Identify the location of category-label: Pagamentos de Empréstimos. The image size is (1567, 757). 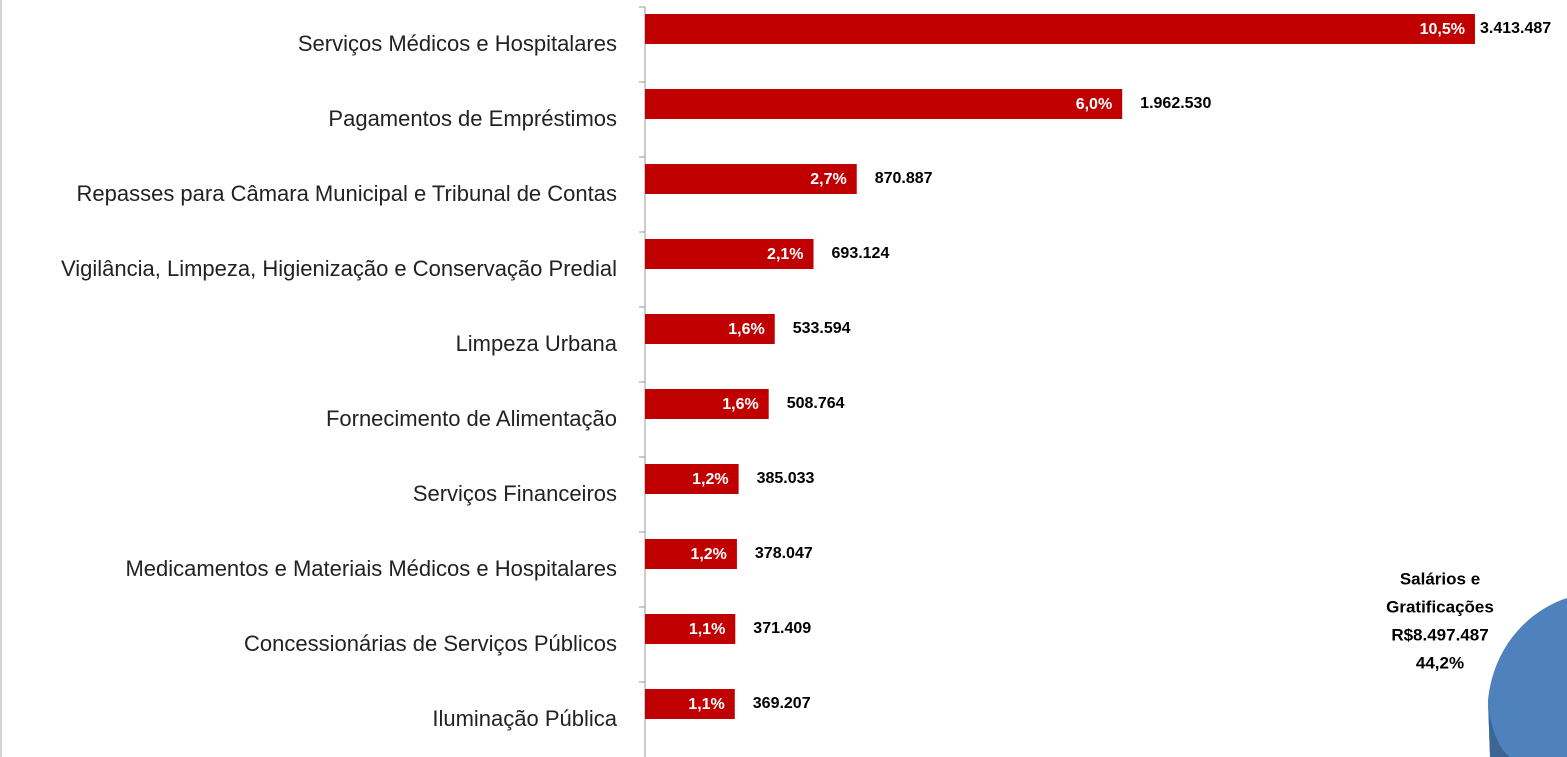
(472, 118).